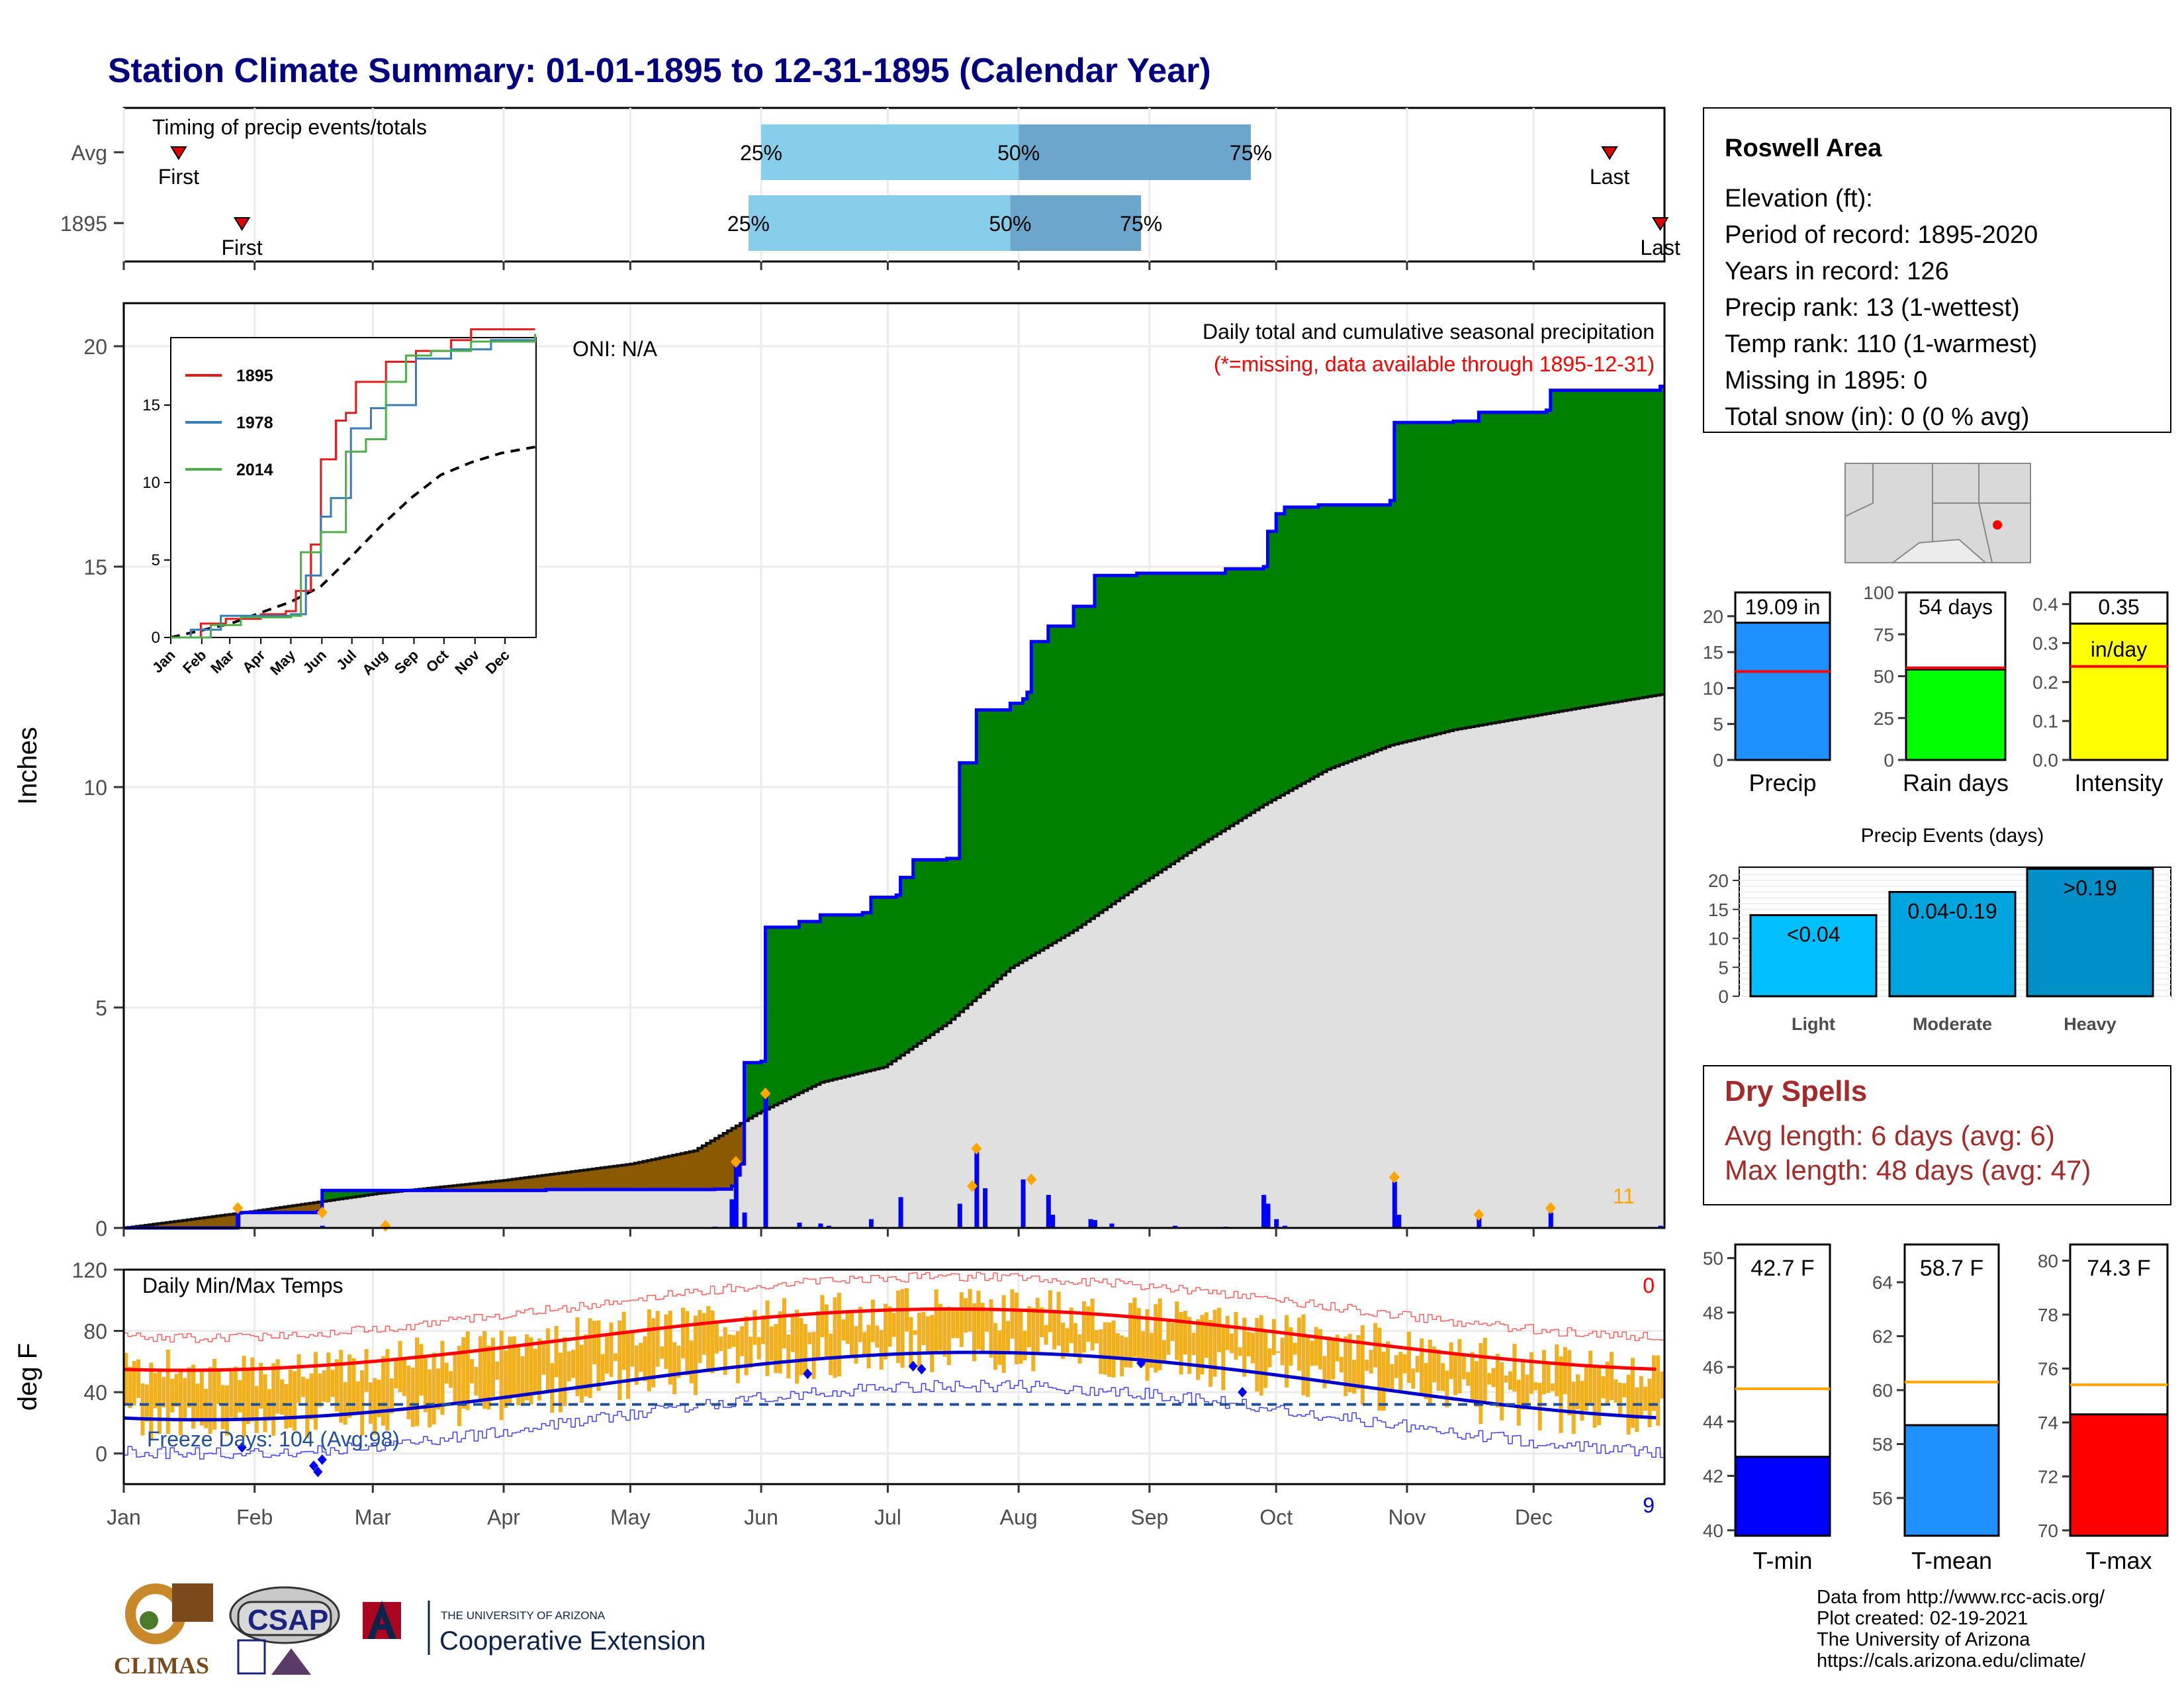  I want to click on climas-logo: CLIMAS, so click(163, 1631).